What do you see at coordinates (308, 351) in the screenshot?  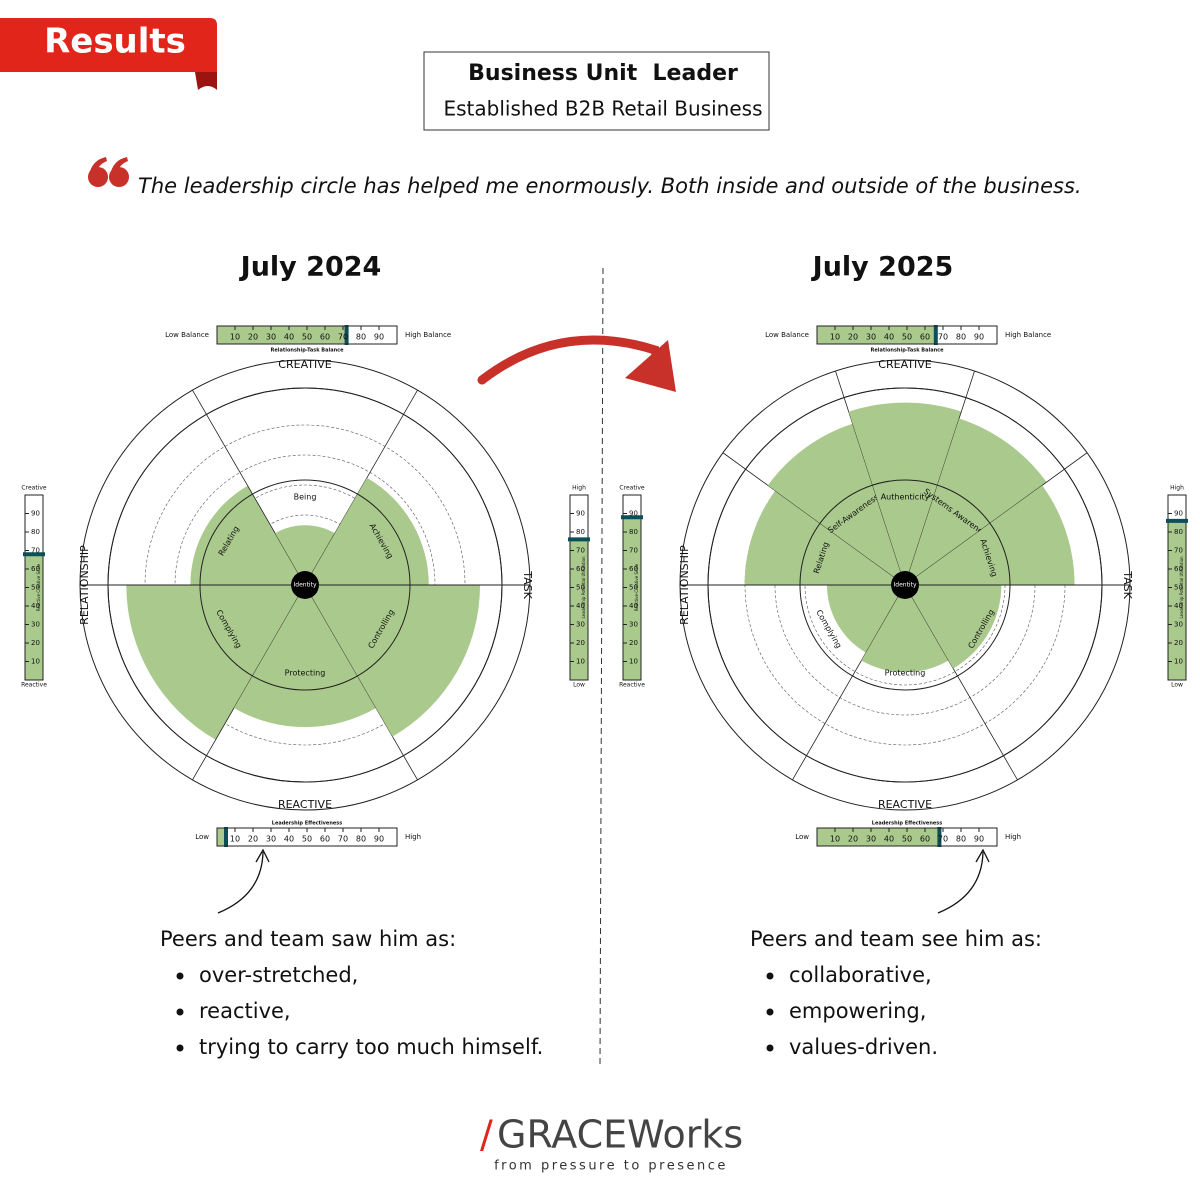 I see `gauge-title: Relationship-Task Balance` at bounding box center [308, 351].